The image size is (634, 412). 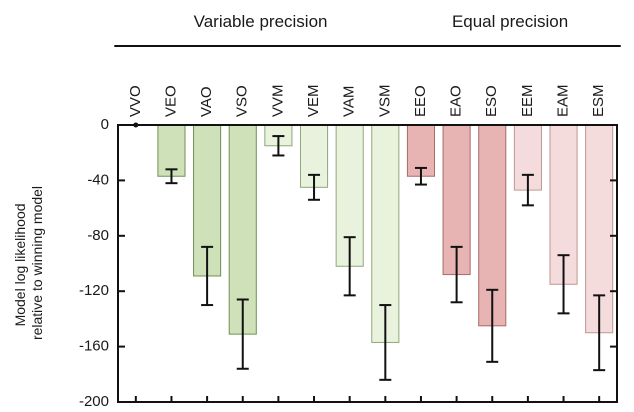 I want to click on error-bar-ESM, so click(x=599, y=333).